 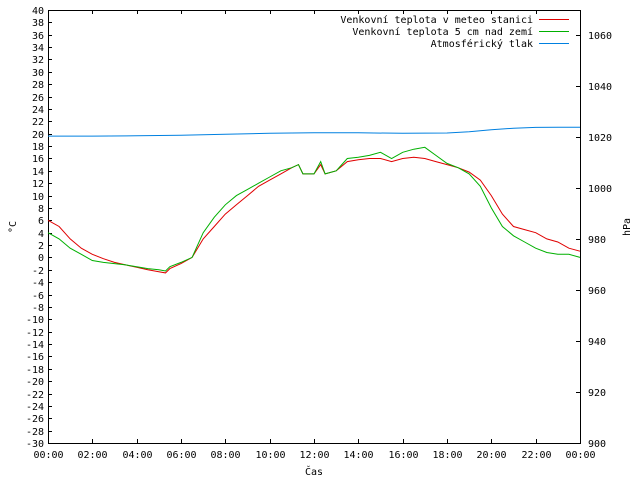 I want to click on left-tick-label: 36, so click(x=38, y=36).